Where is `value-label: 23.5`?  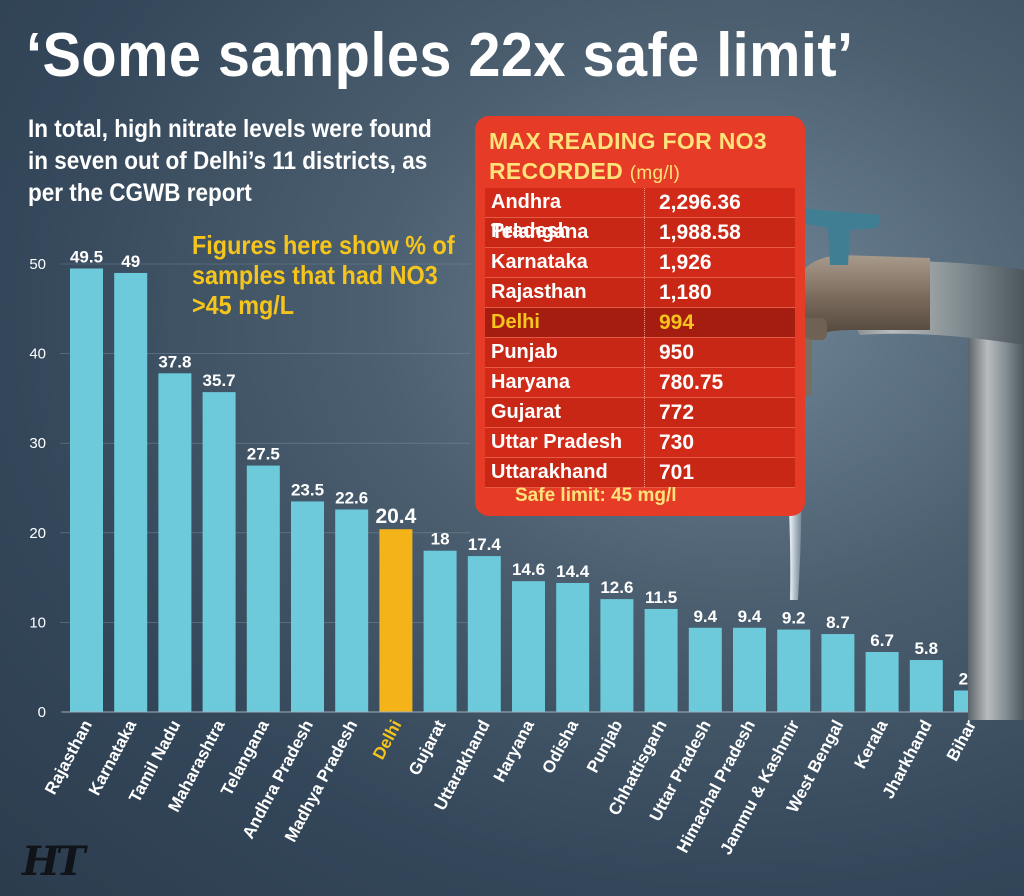
value-label: 23.5 is located at coordinates (307, 489).